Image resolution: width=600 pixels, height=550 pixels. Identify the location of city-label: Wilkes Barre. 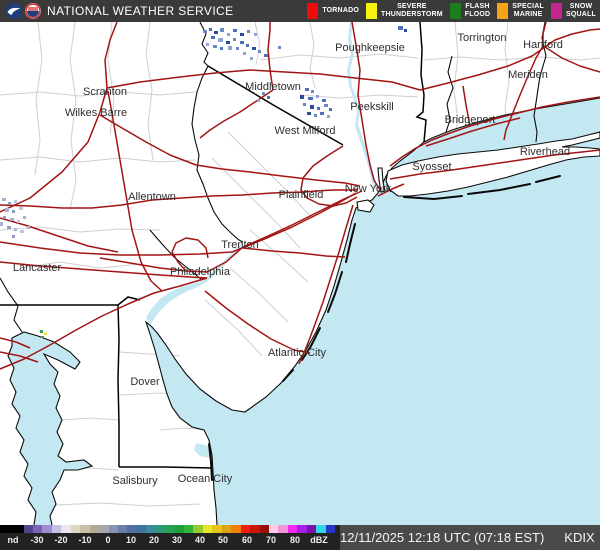
(96, 113).